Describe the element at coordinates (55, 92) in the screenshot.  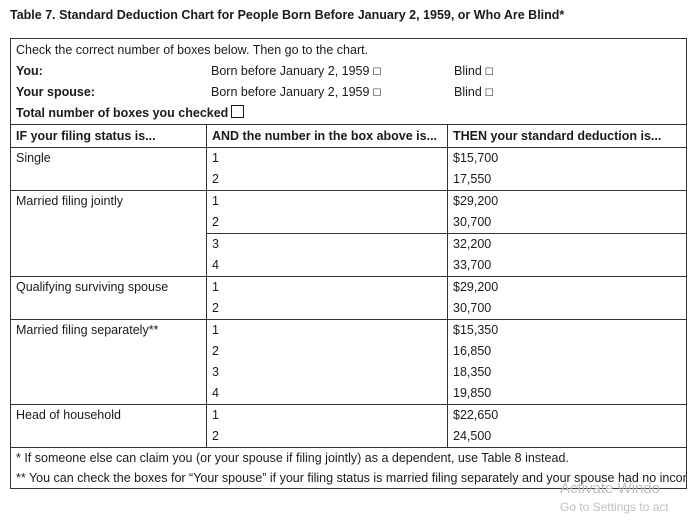
I see `spouse-label: Your spouse:` at that location.